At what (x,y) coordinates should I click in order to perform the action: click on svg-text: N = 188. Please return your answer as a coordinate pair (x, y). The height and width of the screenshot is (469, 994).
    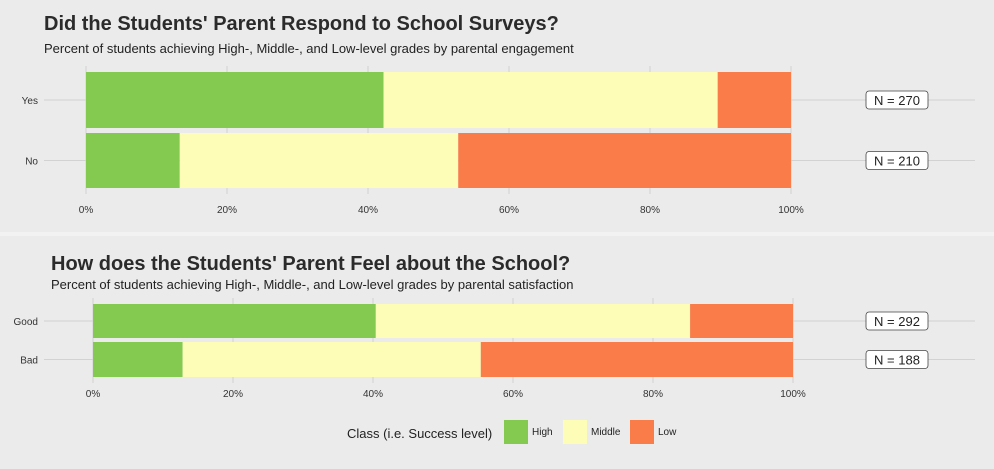
    Looking at the image, I should click on (897, 360).